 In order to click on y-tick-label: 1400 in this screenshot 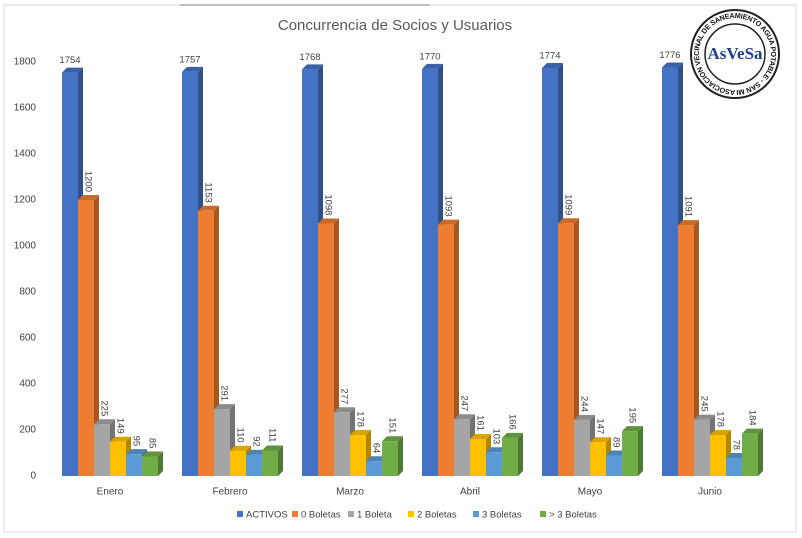, I will do `click(25, 154)`.